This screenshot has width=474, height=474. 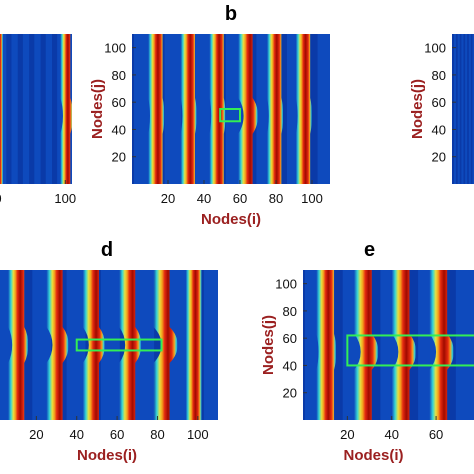 I want to click on panel-letter: d, so click(x=107, y=250).